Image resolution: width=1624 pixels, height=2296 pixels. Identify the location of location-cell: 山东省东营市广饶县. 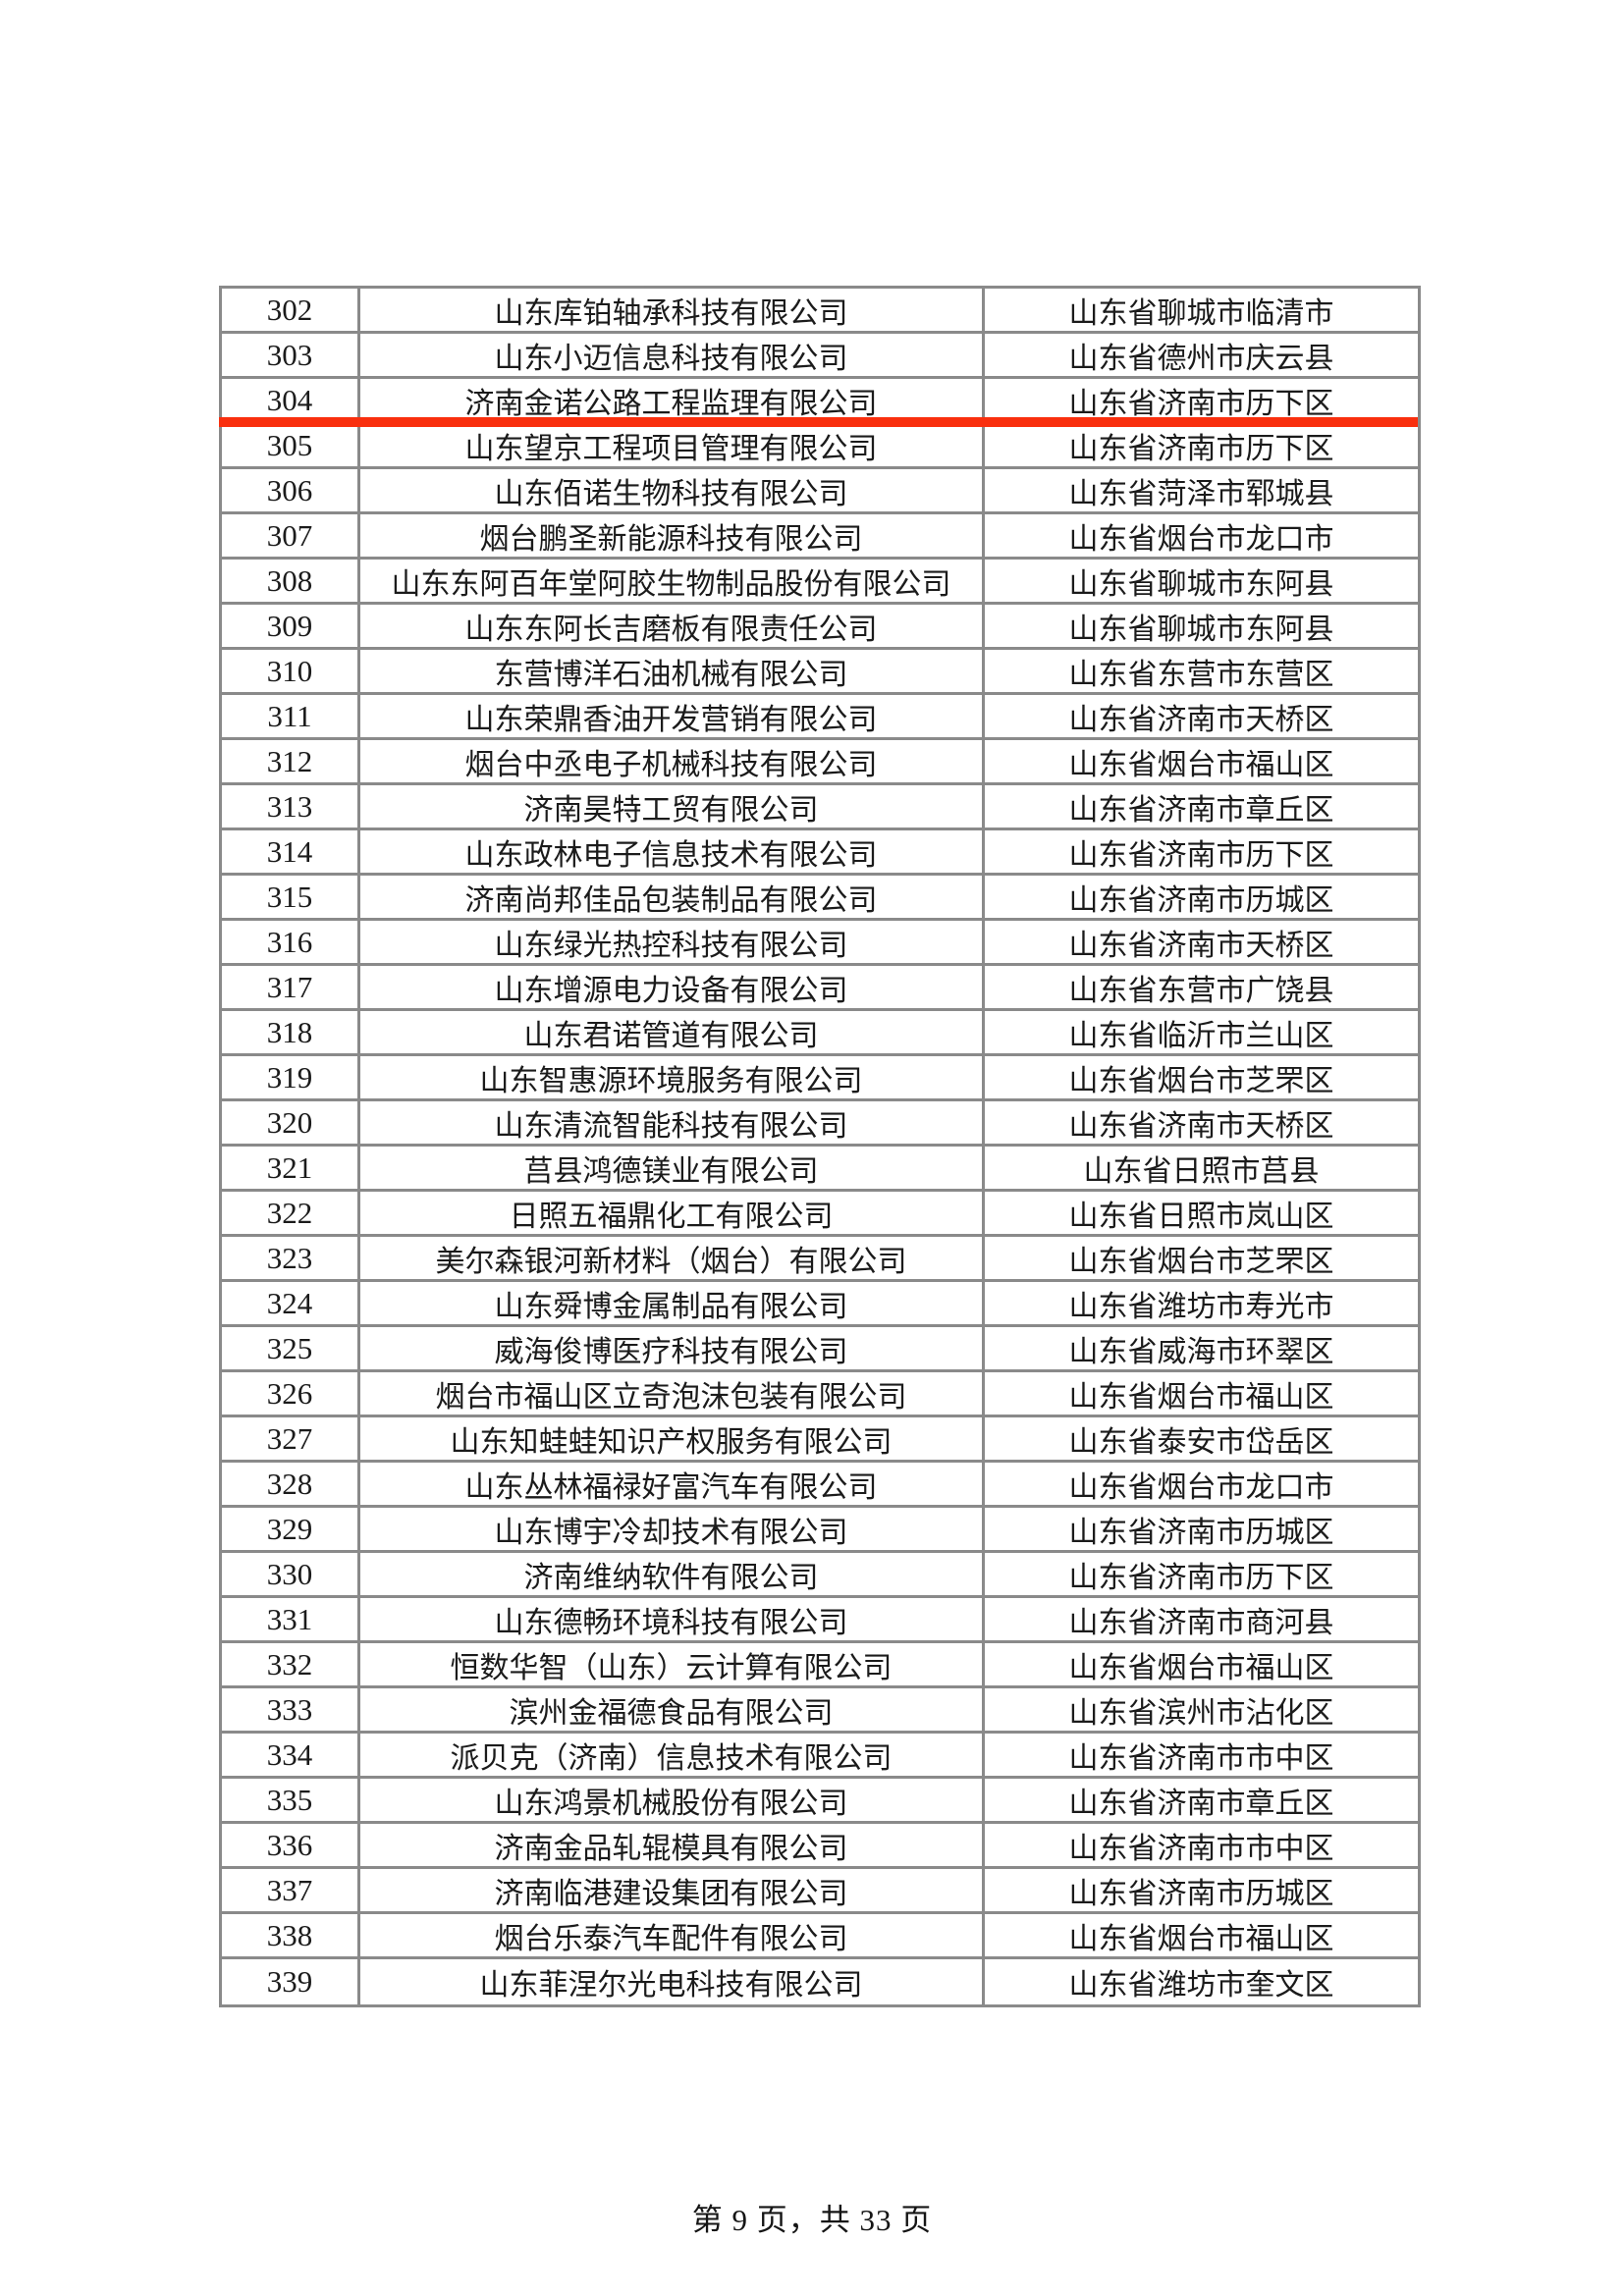
(1201, 991).